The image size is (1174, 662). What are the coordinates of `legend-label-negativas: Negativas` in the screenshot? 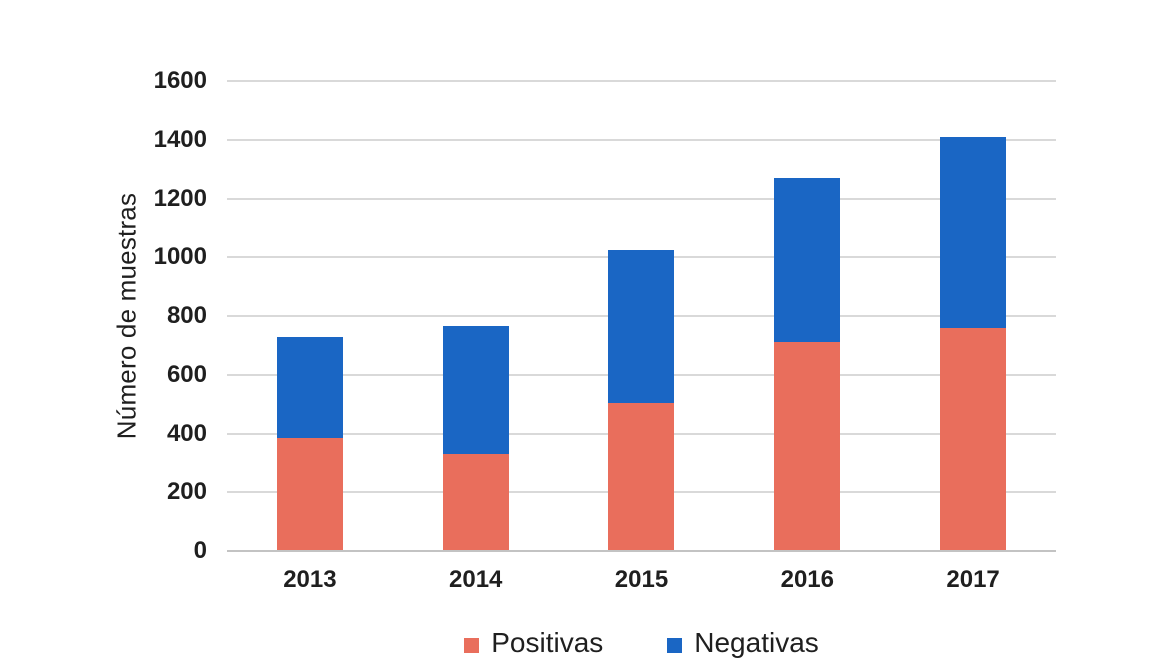 It's located at (756, 642).